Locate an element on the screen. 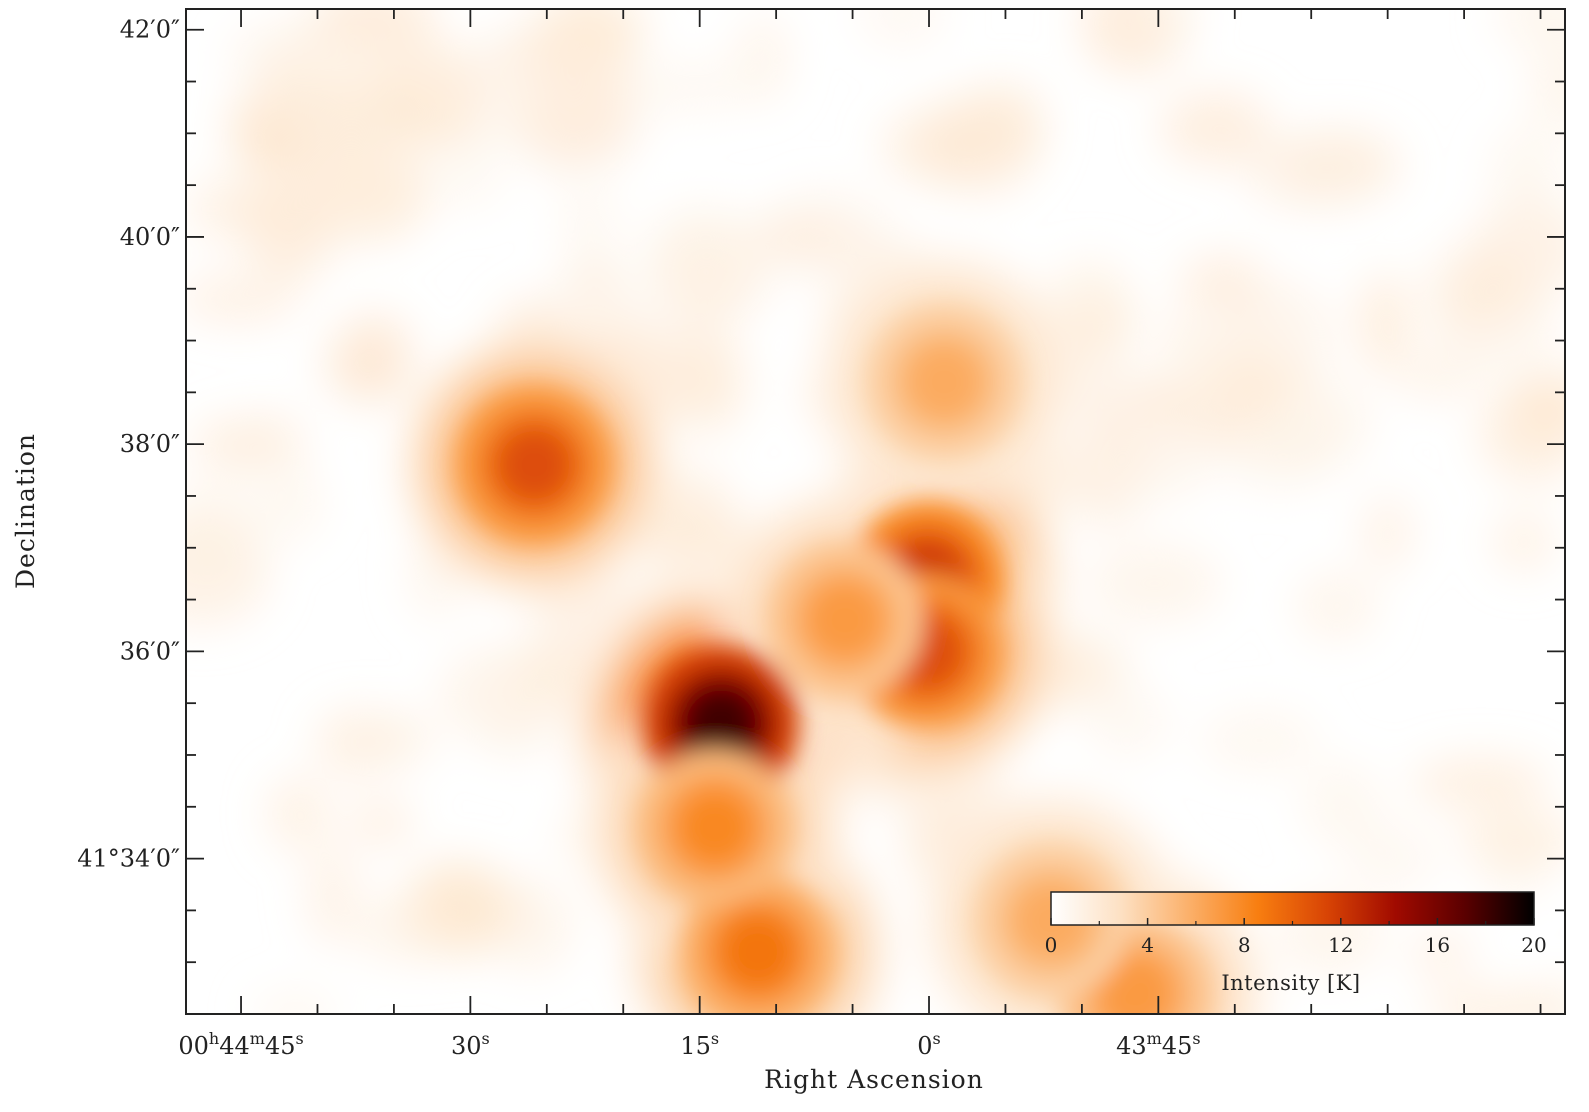 Image resolution: width=1589 pixels, height=1112 pixels. x-tick-label: 30s​ is located at coordinates (470, 1044).